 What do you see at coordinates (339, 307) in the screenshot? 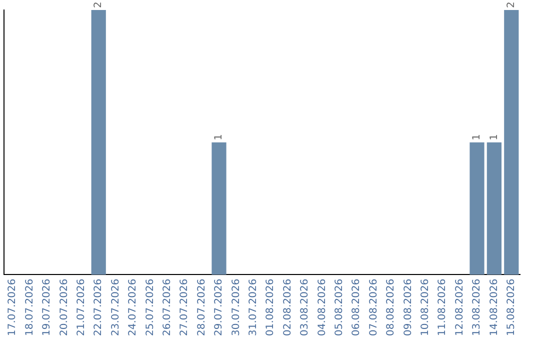
I see `x-tick-label: 05.08.2026` at bounding box center [339, 307].